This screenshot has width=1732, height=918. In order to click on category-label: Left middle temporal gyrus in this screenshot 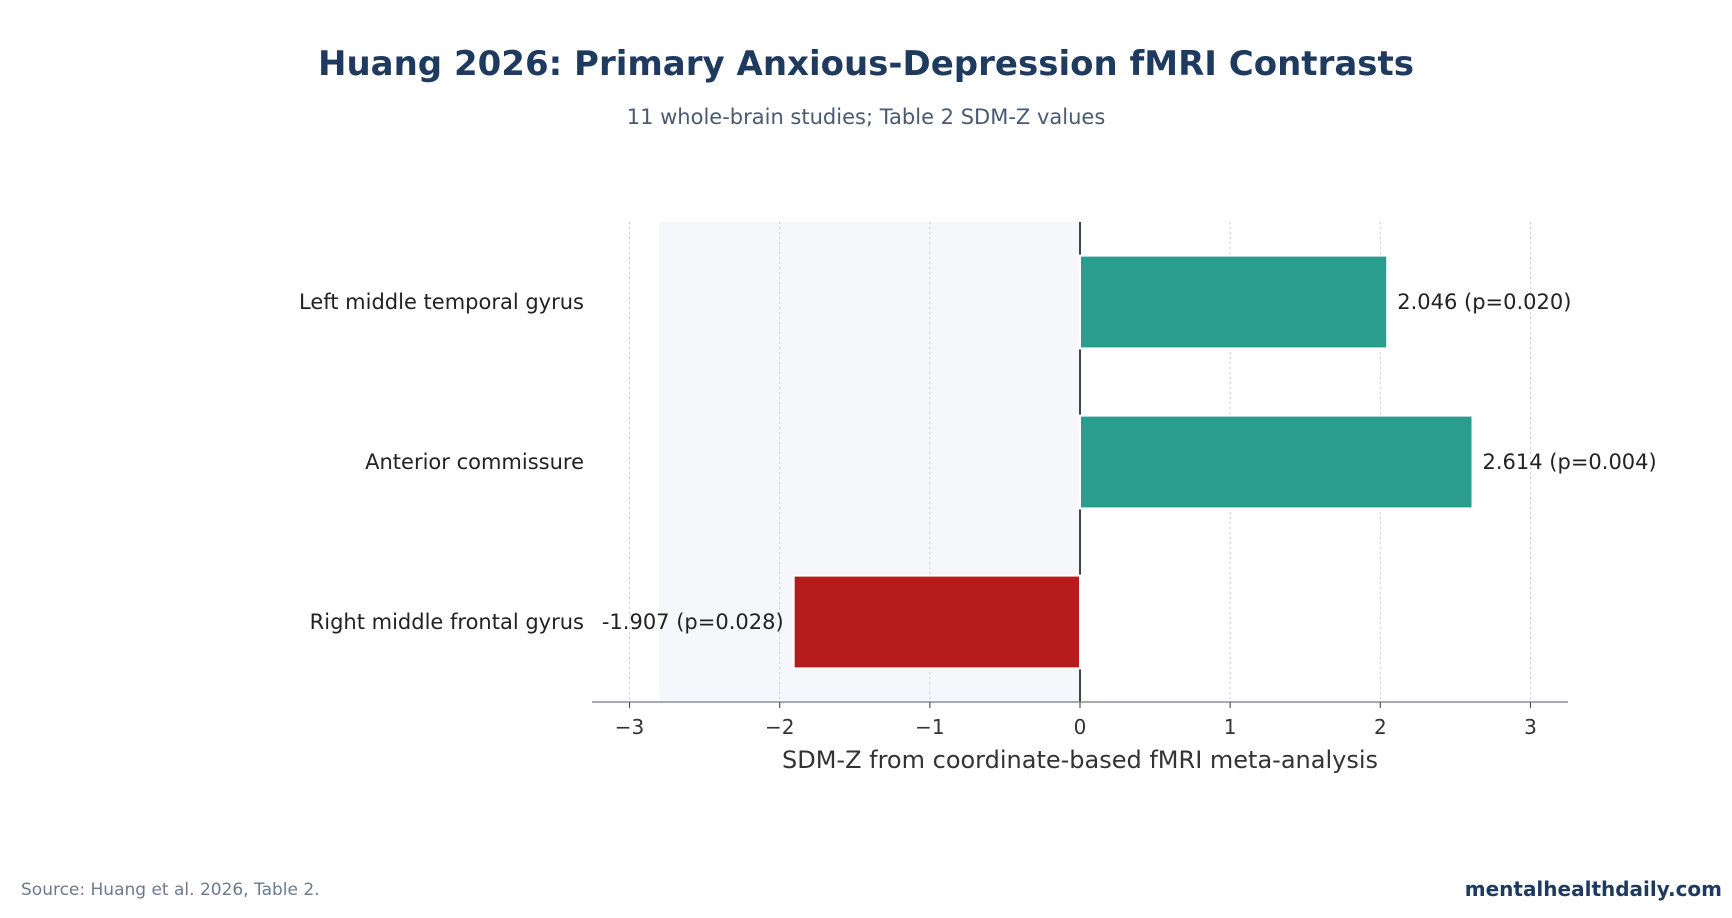, I will do `click(441, 302)`.